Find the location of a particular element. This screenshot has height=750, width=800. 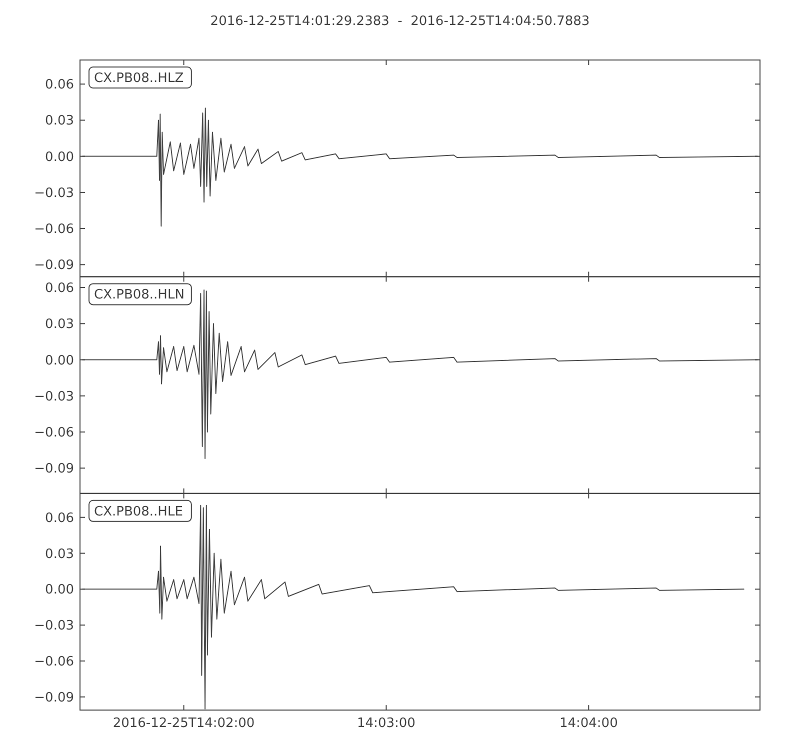

annotation: CX.PB08..HLN is located at coordinates (139, 295).